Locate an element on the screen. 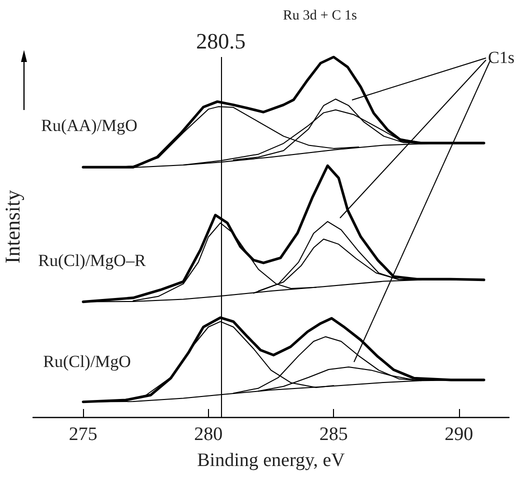 The height and width of the screenshot is (478, 527). series-label: Ru(Cl)/MgO–R is located at coordinates (92, 260).